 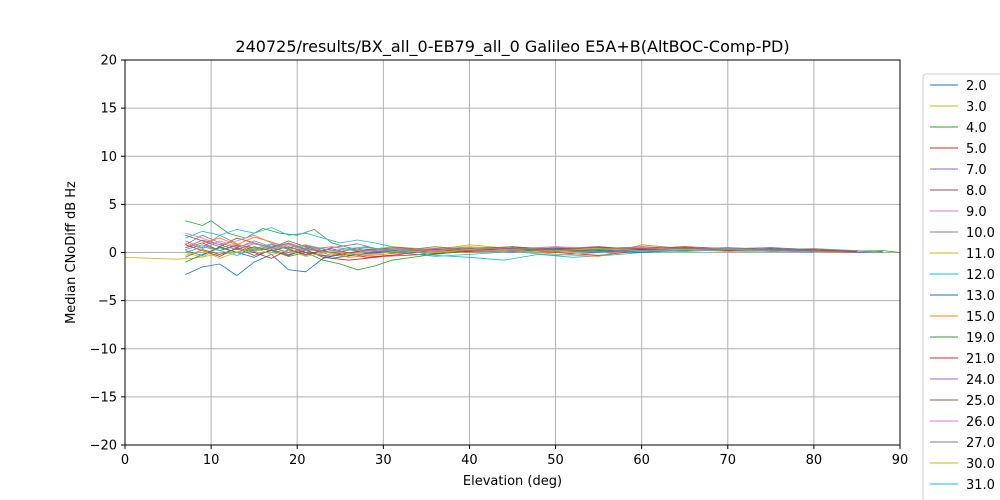 What do you see at coordinates (976, 170) in the screenshot?
I see `legend-label: 7.0` at bounding box center [976, 170].